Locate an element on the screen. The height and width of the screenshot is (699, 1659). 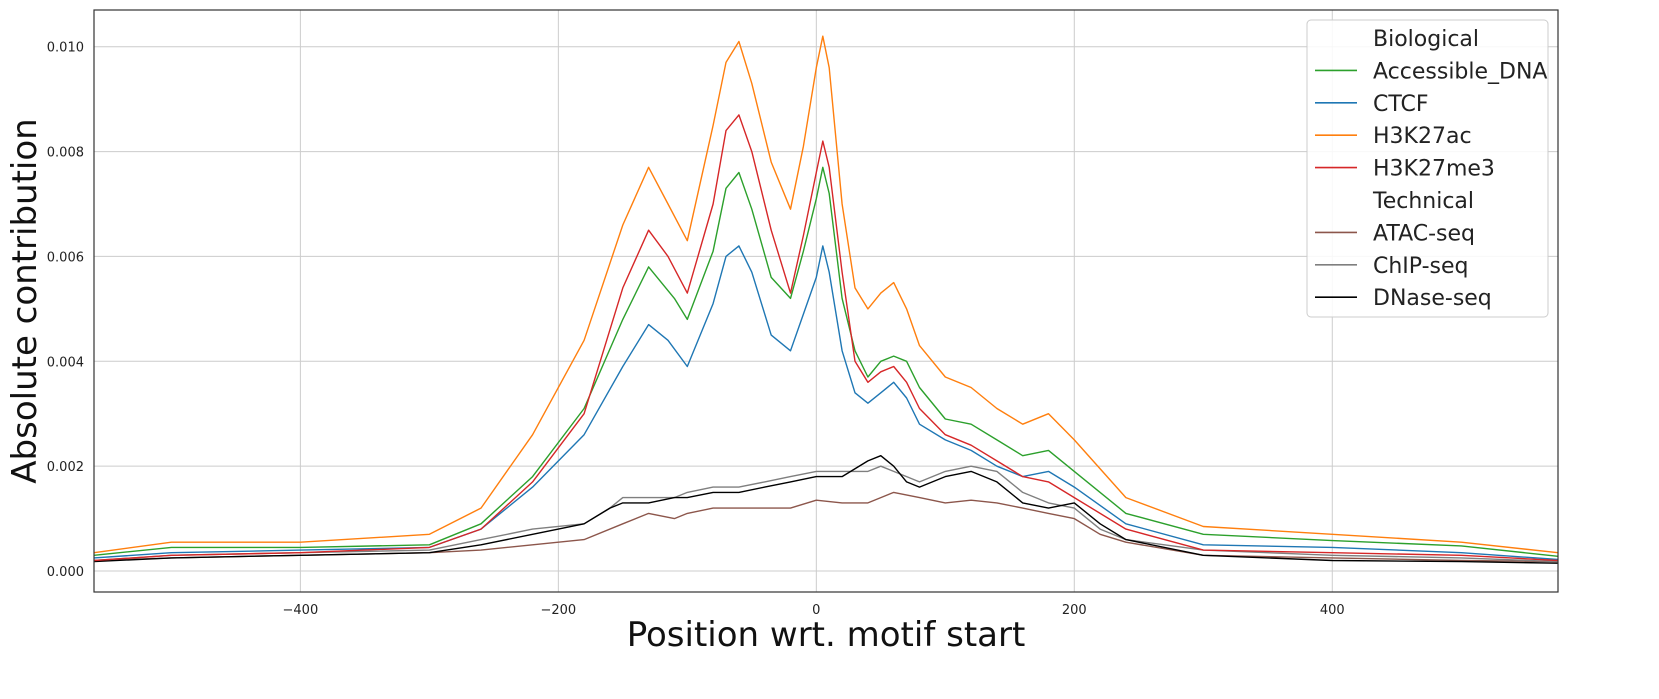
legend-box is located at coordinates (1427, 168).